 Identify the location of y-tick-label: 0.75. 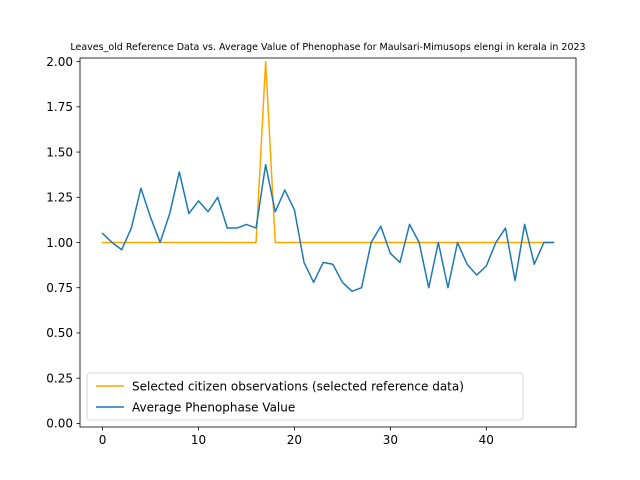
(59, 288).